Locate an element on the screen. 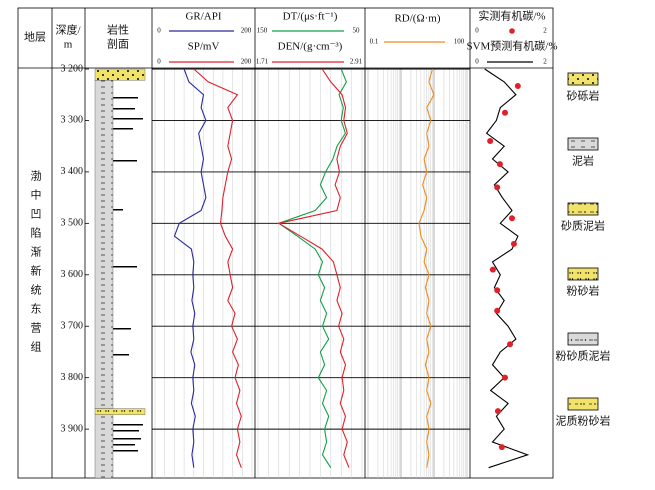 This screenshot has height=490, width=655. depth-label: 3 800 is located at coordinates (72, 377).